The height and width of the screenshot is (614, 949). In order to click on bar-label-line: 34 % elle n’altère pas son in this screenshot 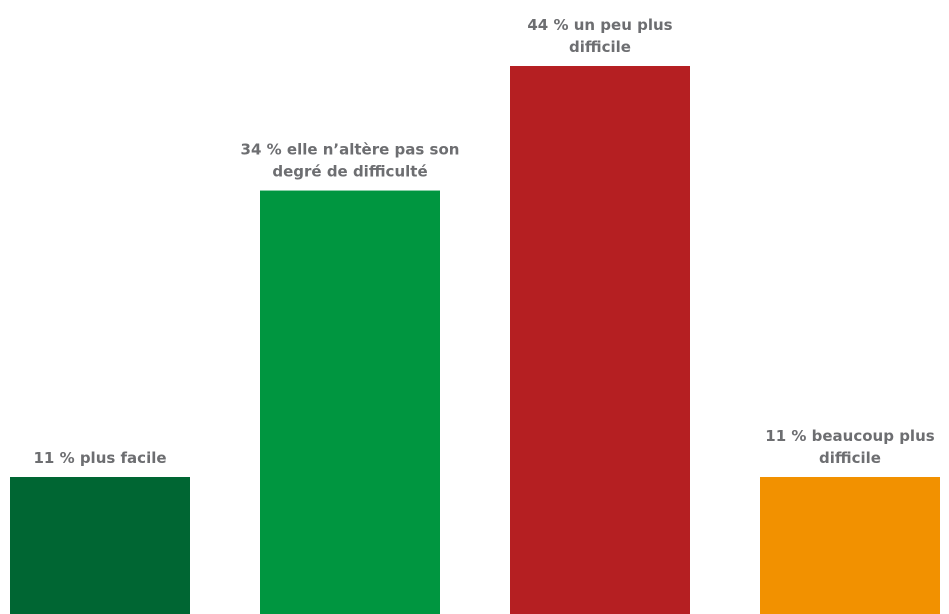, I will do `click(350, 150)`.